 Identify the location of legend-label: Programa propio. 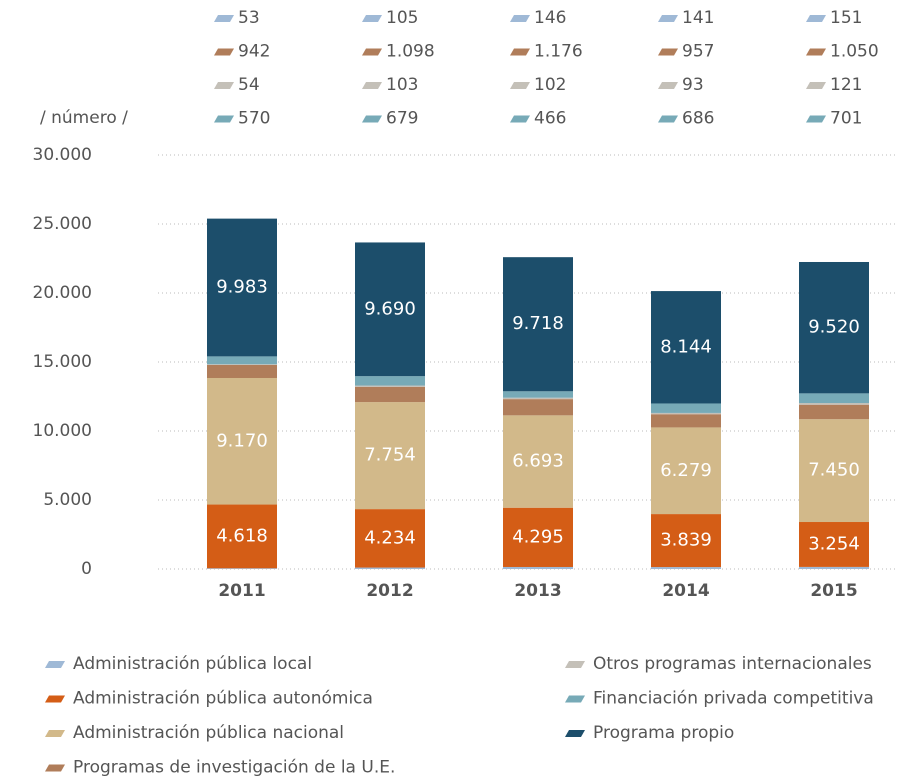
(663, 733).